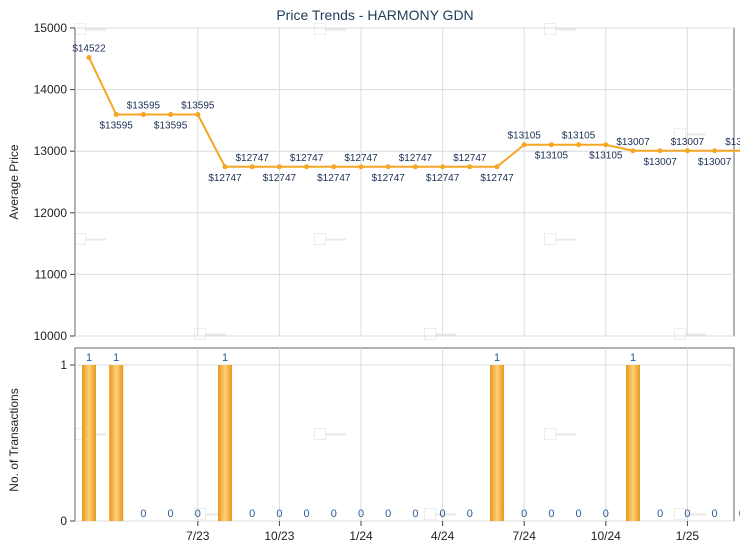  I want to click on x-tick-label: 10/24, so click(606, 536).